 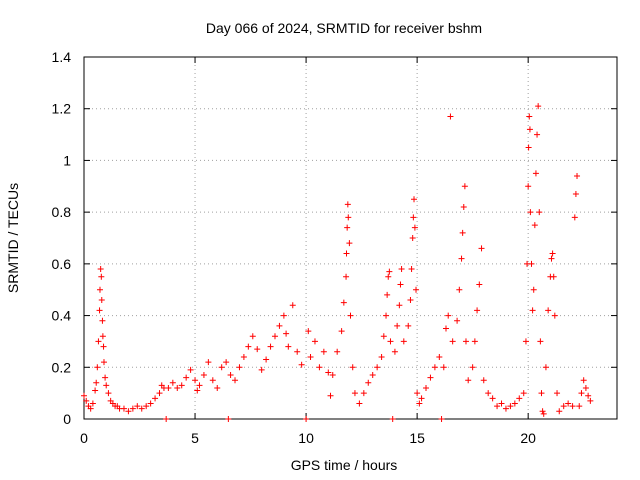 What do you see at coordinates (62, 238) in the screenshot?
I see `y-tick-labels: 0 0.2 0.4 0.6 0.8 1 1.2 1.4` at bounding box center [62, 238].